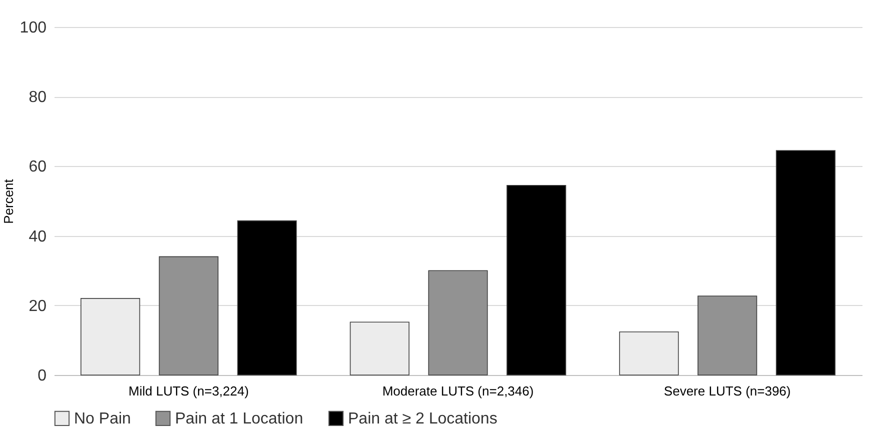 This screenshot has height=435, width=894. I want to click on y-tick-label: 60, so click(37, 167).